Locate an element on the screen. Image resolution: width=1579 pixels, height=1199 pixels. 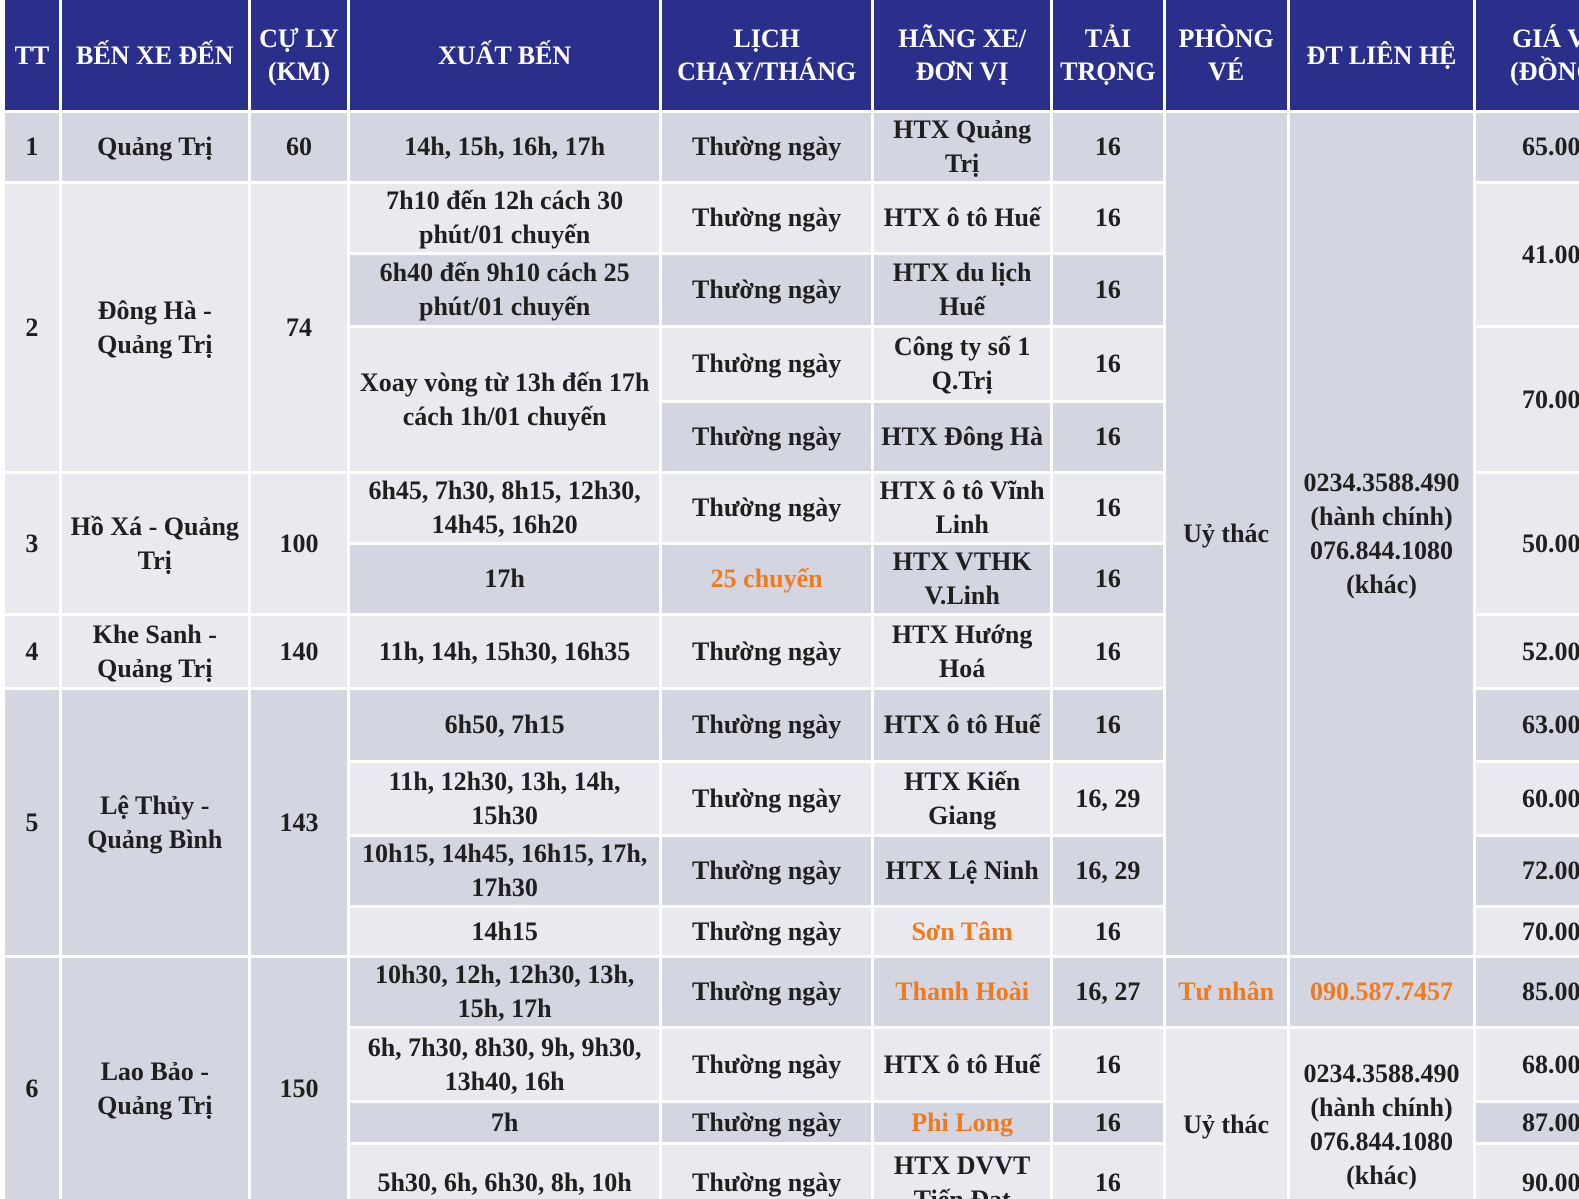
table-cell: 85.000 is located at coordinates (1527, 992).